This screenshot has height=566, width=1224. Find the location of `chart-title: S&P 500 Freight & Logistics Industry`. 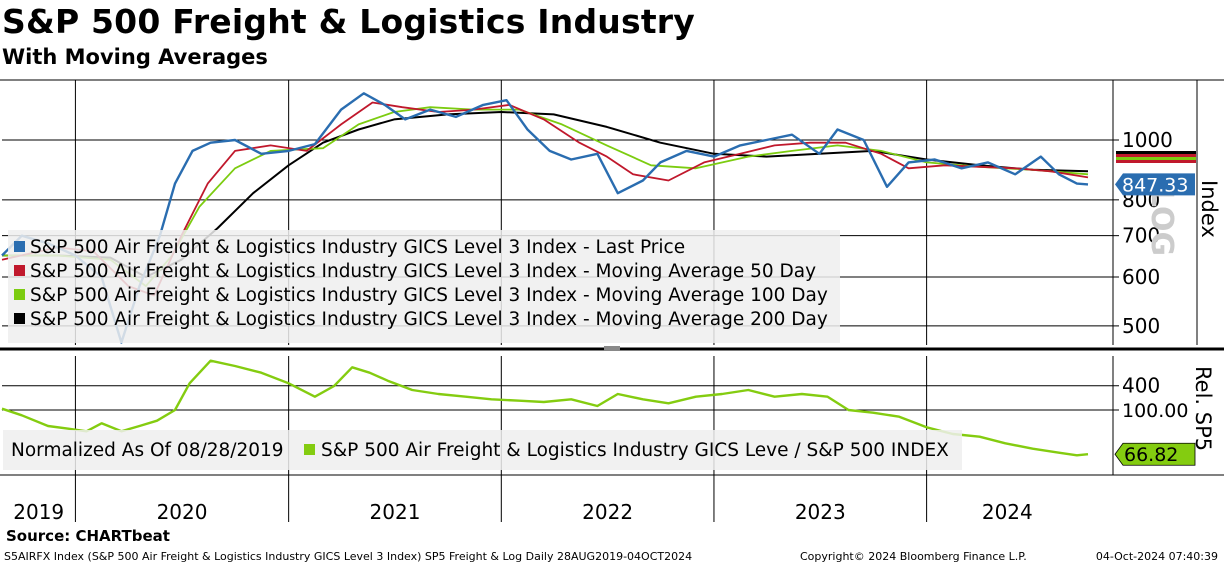

chart-title: S&P 500 Freight & Logistics Industry is located at coordinates (348, 21).